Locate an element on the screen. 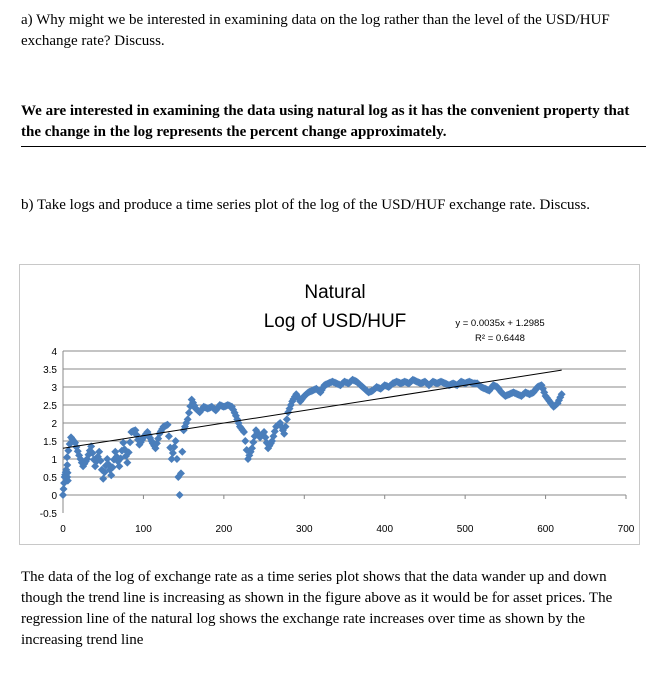  y-tick-label: 0.5 is located at coordinates (50, 478).